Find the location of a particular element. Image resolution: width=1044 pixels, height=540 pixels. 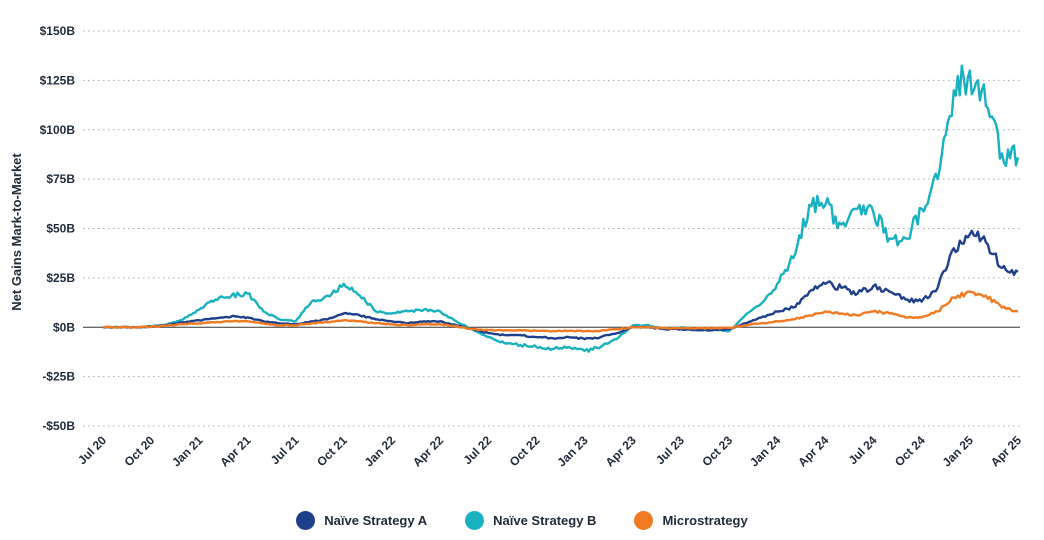

y-tick-label: $125B is located at coordinates (58, 80).